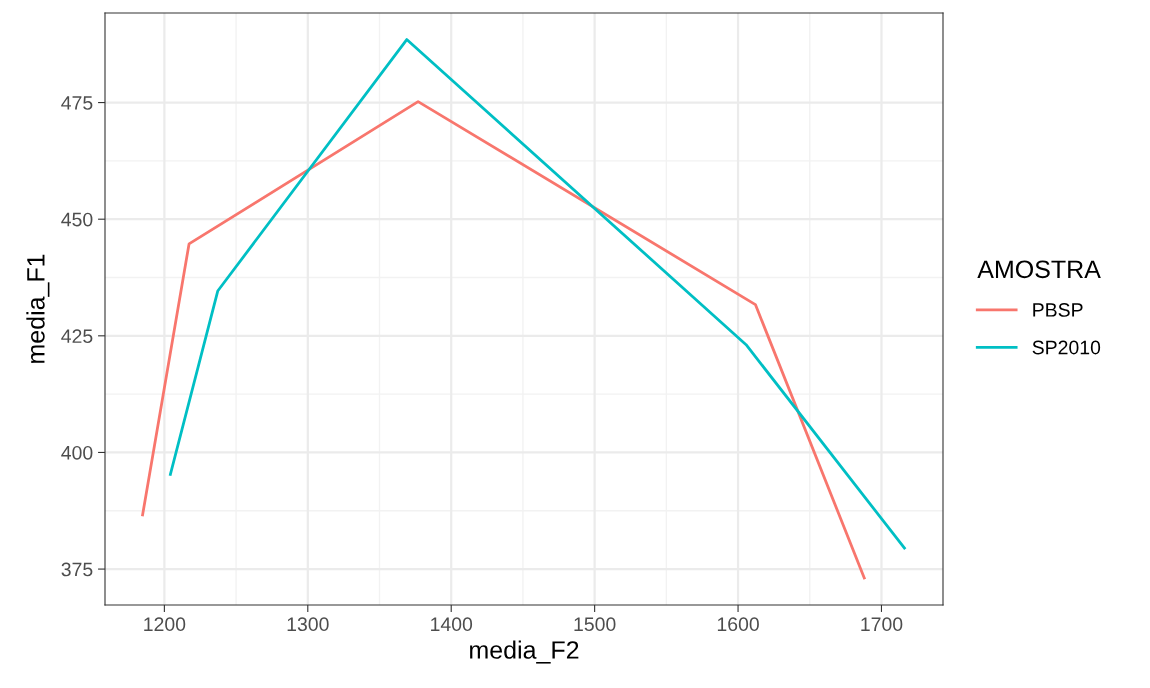  I want to click on y-tick-label: 375, so click(77, 569).